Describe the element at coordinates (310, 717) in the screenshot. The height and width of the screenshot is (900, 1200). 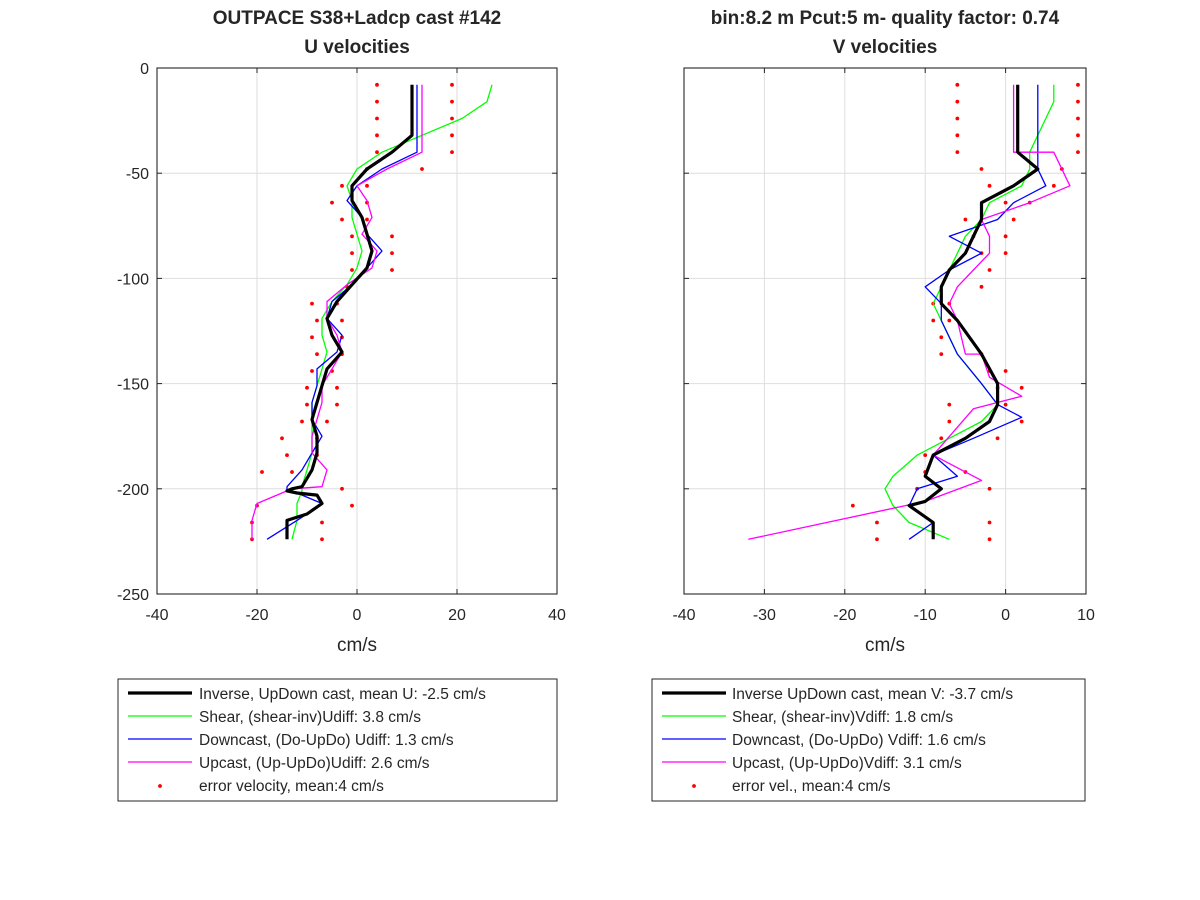
I see `u-legend-label-shear: Shear, (shear-inv)Udiff: 3.8 cm/s` at that location.